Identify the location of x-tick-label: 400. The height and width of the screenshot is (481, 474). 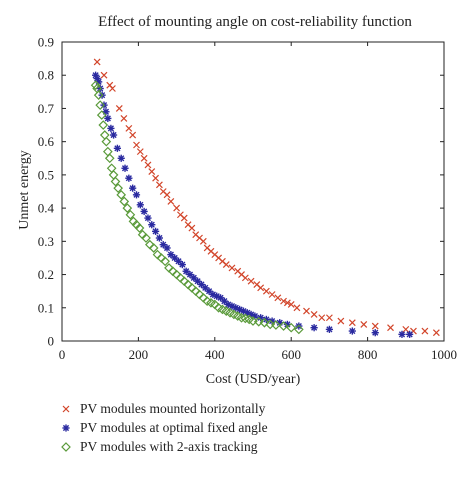
(215, 354).